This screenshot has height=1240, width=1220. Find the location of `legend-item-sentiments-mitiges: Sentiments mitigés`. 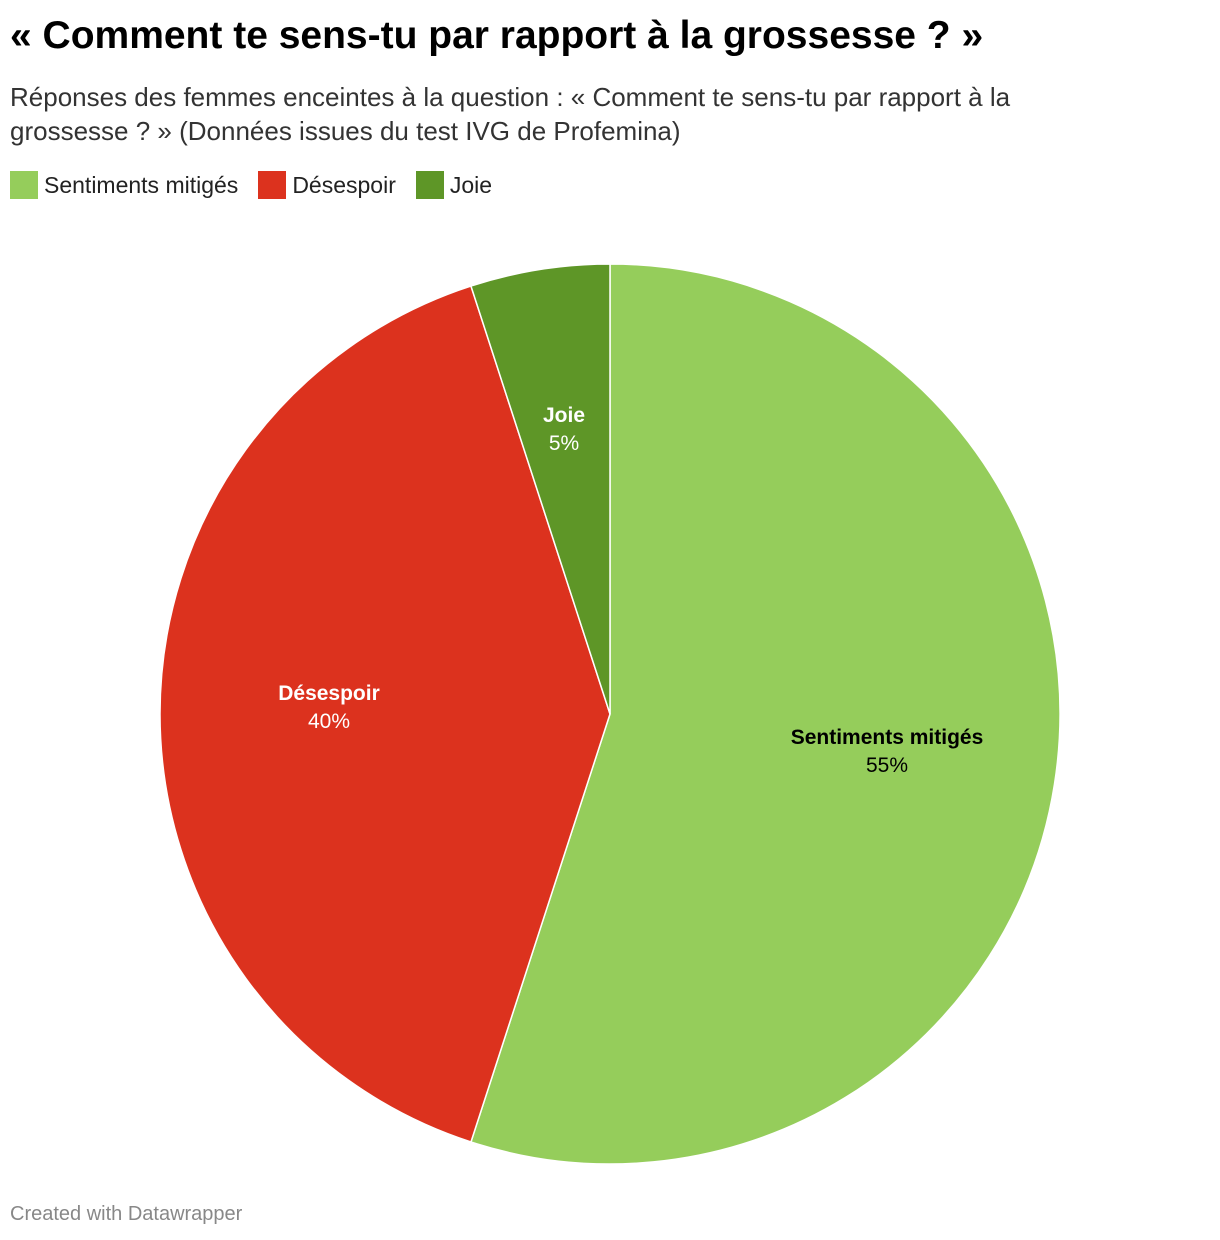

legend-item-sentiments-mitiges: Sentiments mitigés is located at coordinates (124, 185).